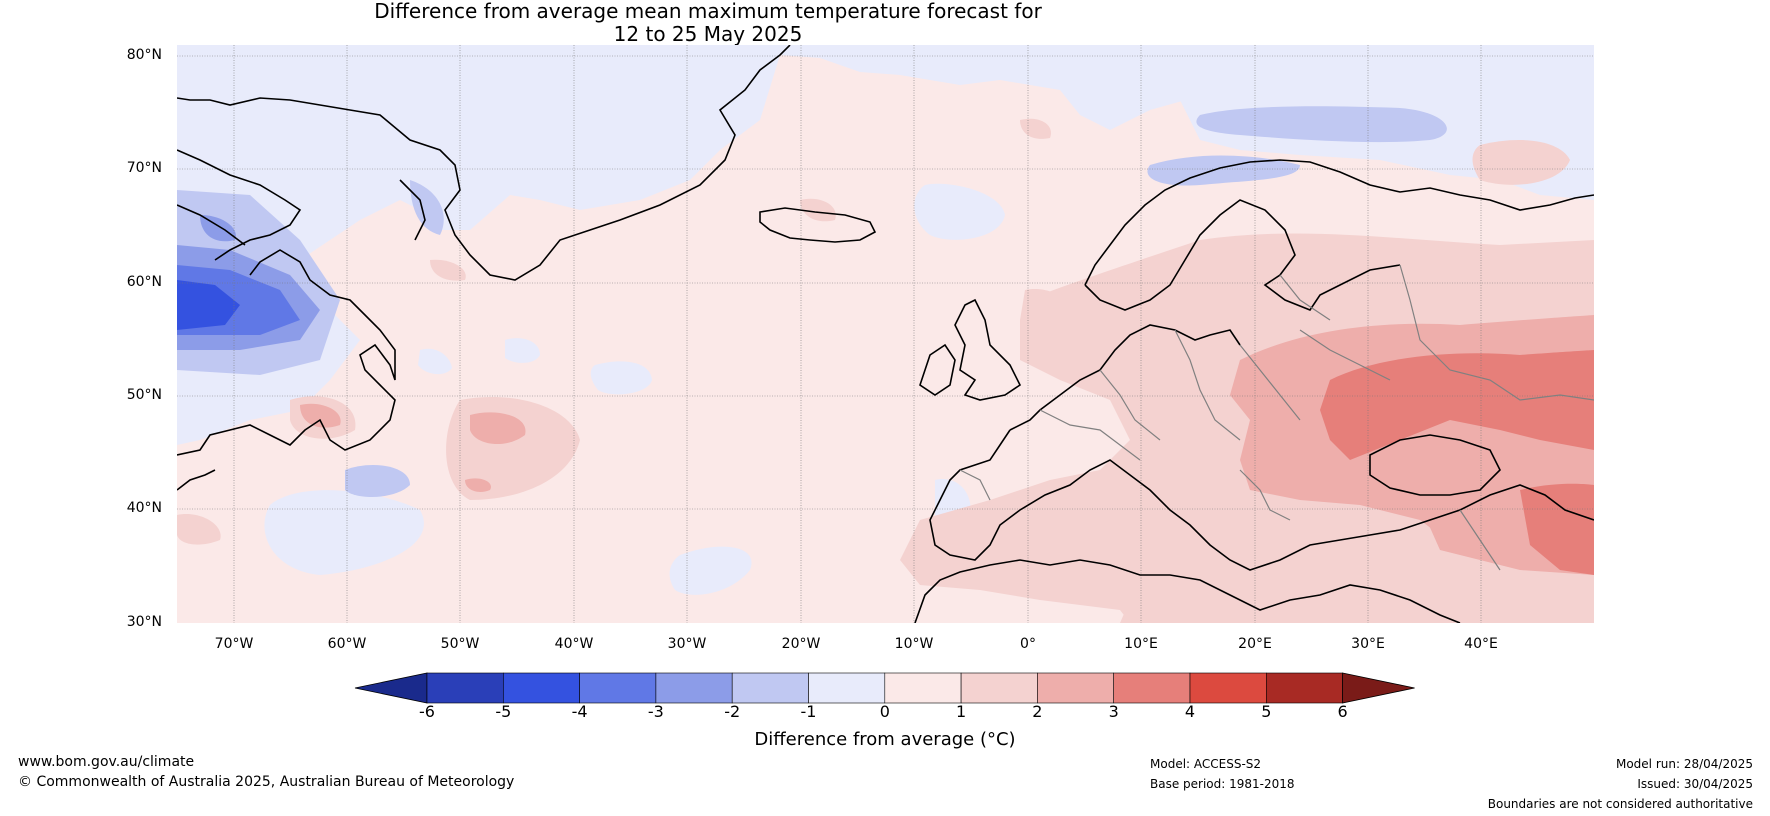 The width and height of the screenshot is (1770, 816). Describe the element at coordinates (885, 739) in the screenshot. I see `colorbar-label: Difference from average (°C)` at that location.